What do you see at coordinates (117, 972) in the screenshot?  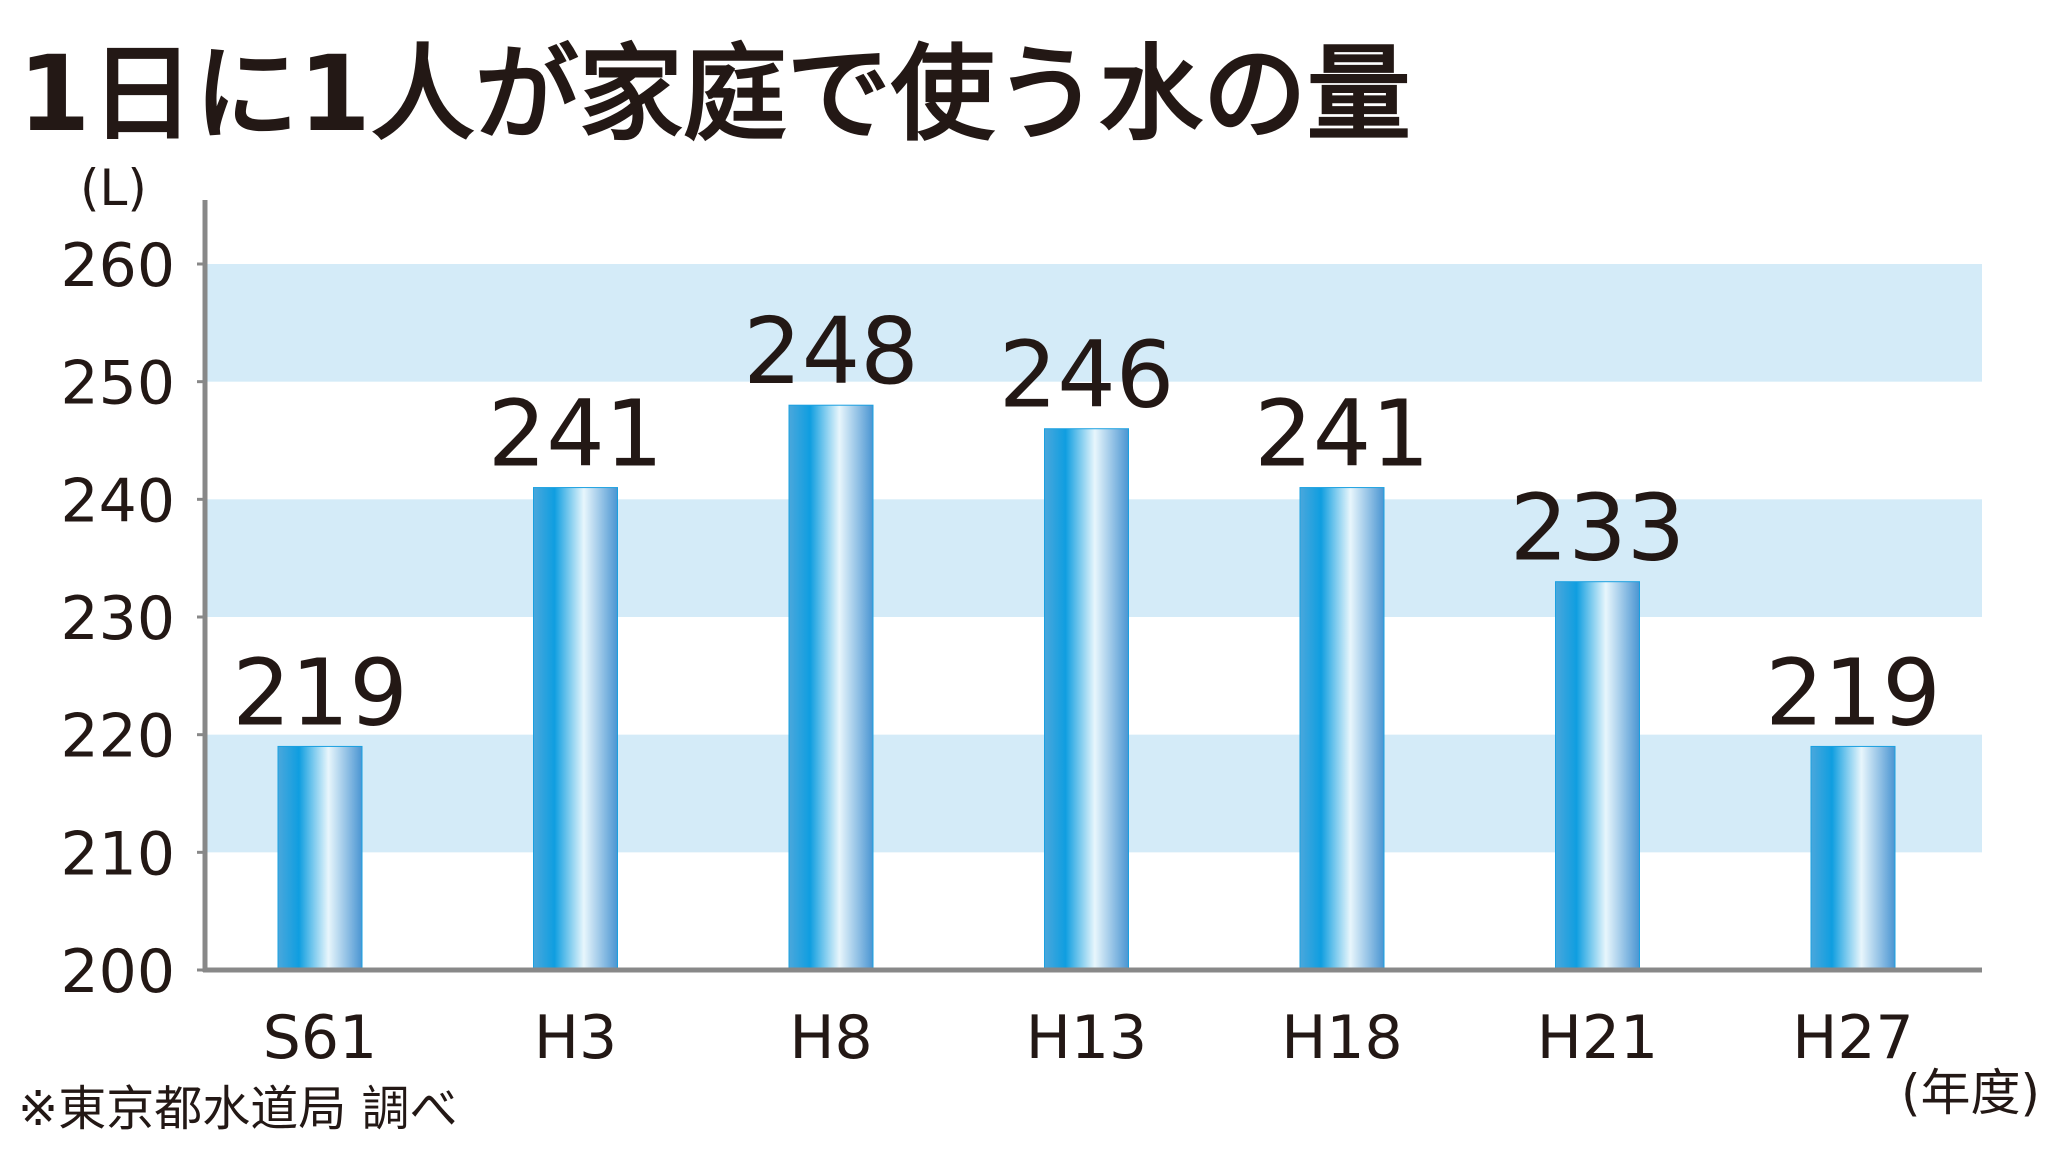 I see `y-tick-label: 200` at bounding box center [117, 972].